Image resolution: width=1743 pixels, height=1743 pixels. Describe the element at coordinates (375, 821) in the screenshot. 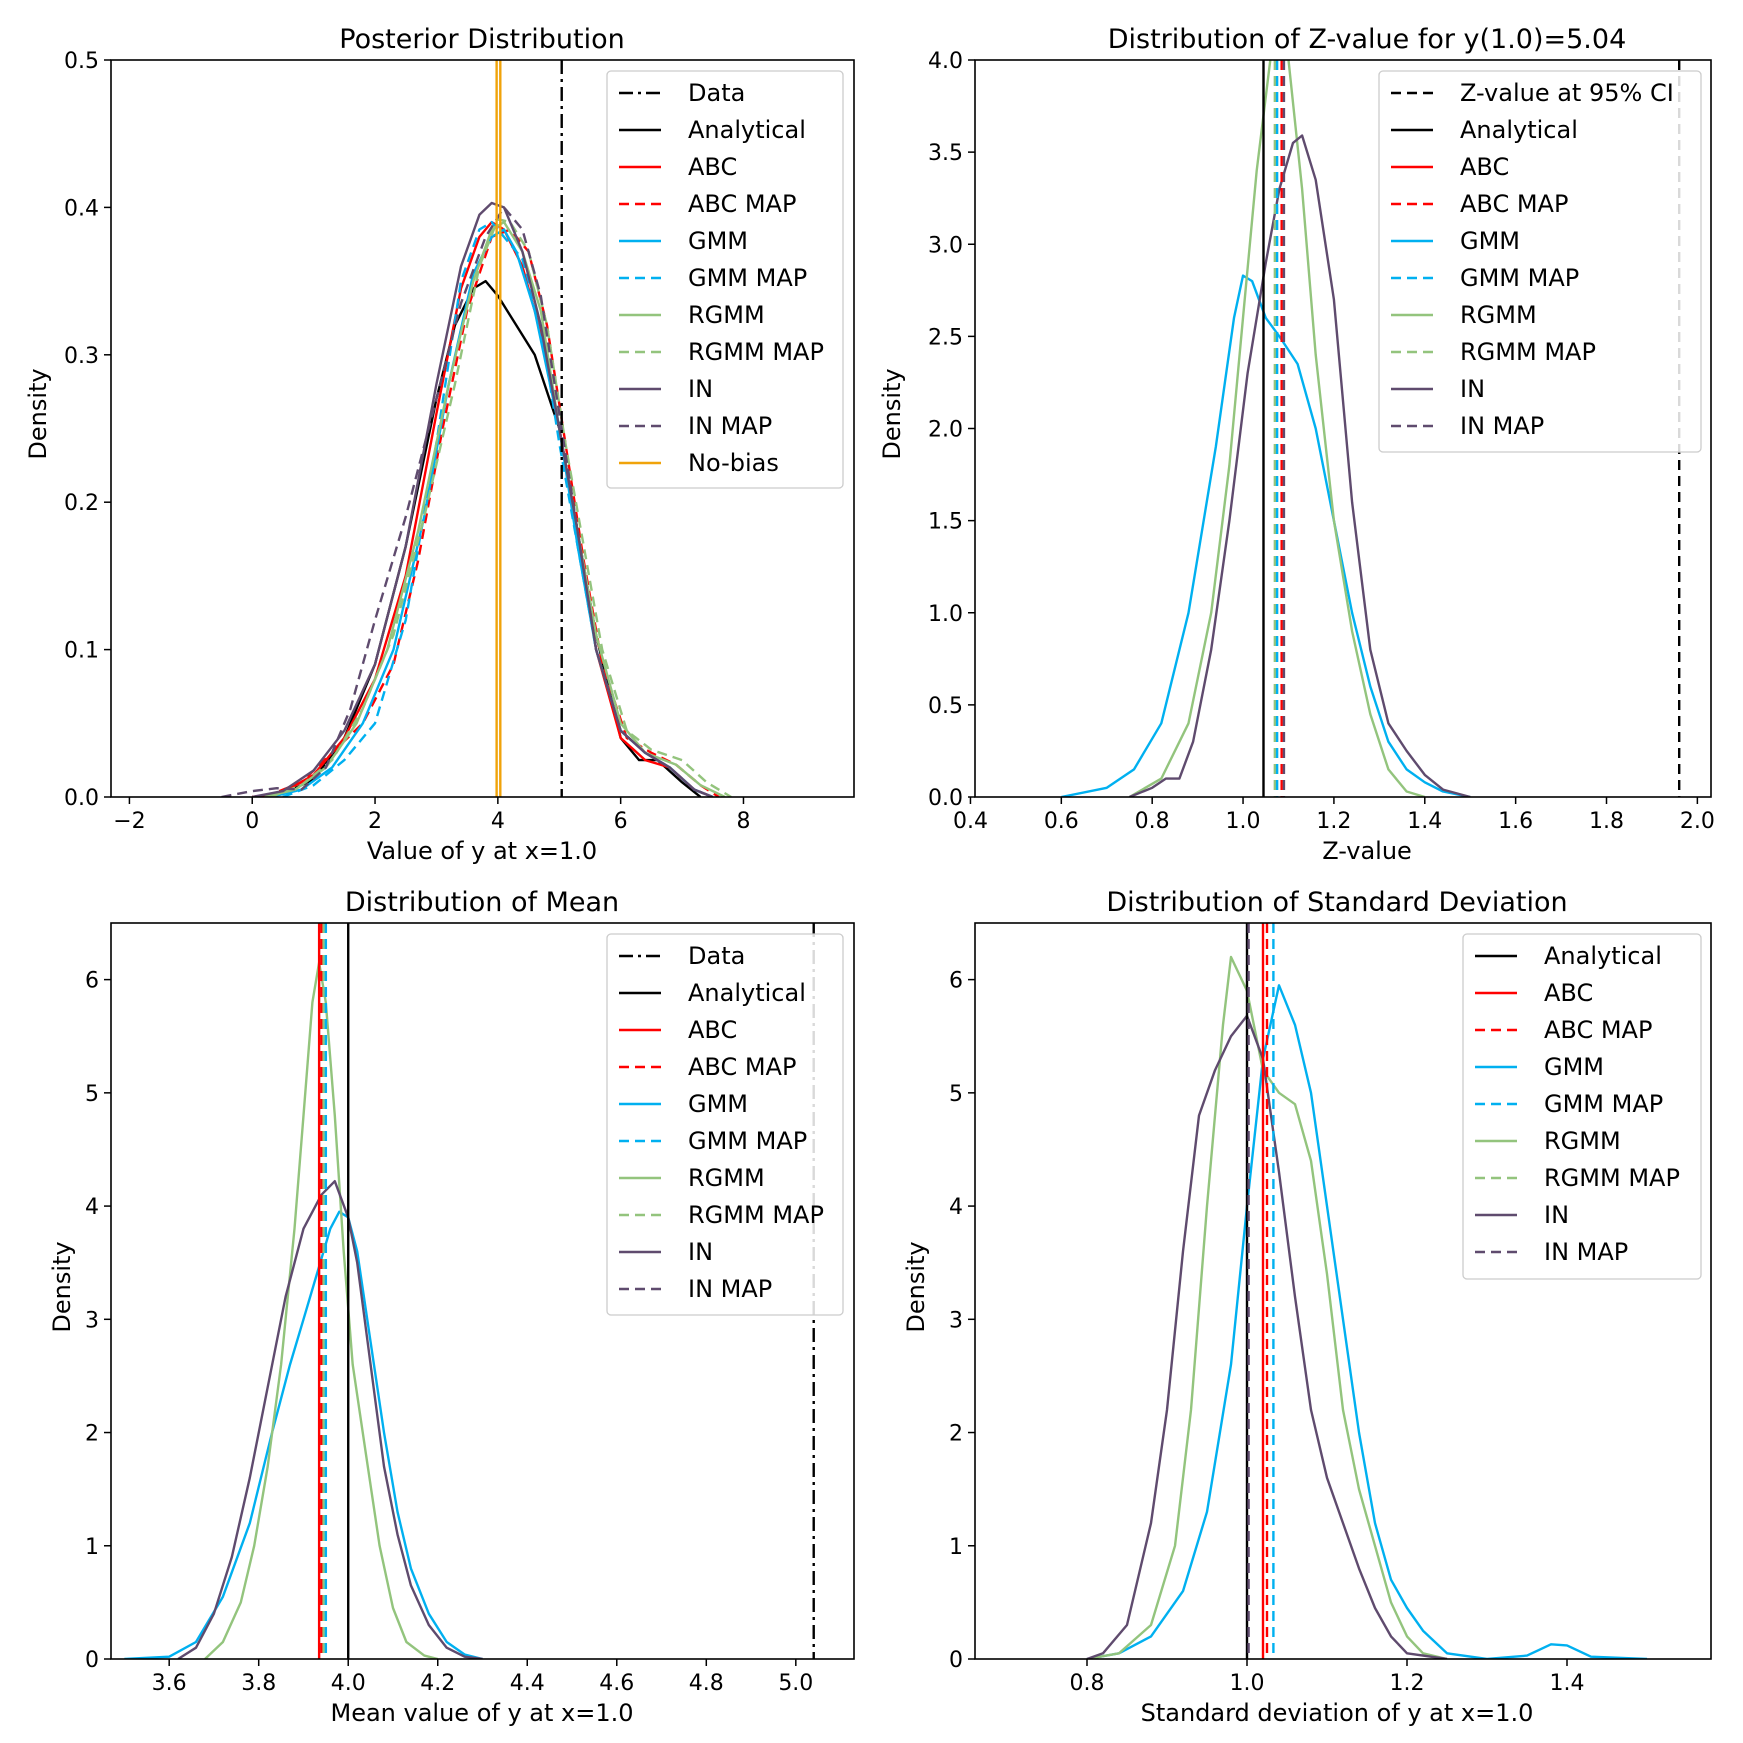

I see `x-tick-label: 2` at that location.